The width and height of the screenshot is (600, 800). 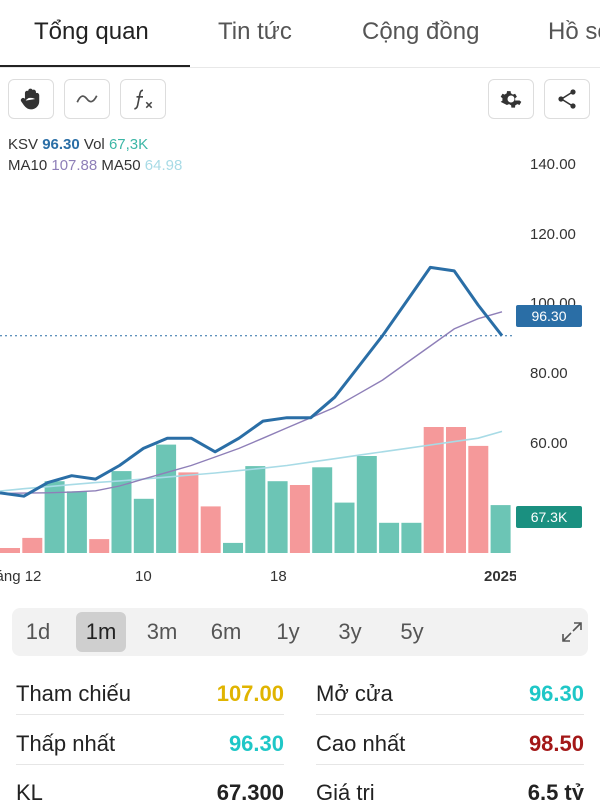 I want to click on indicator-button, so click(x=143, y=99).